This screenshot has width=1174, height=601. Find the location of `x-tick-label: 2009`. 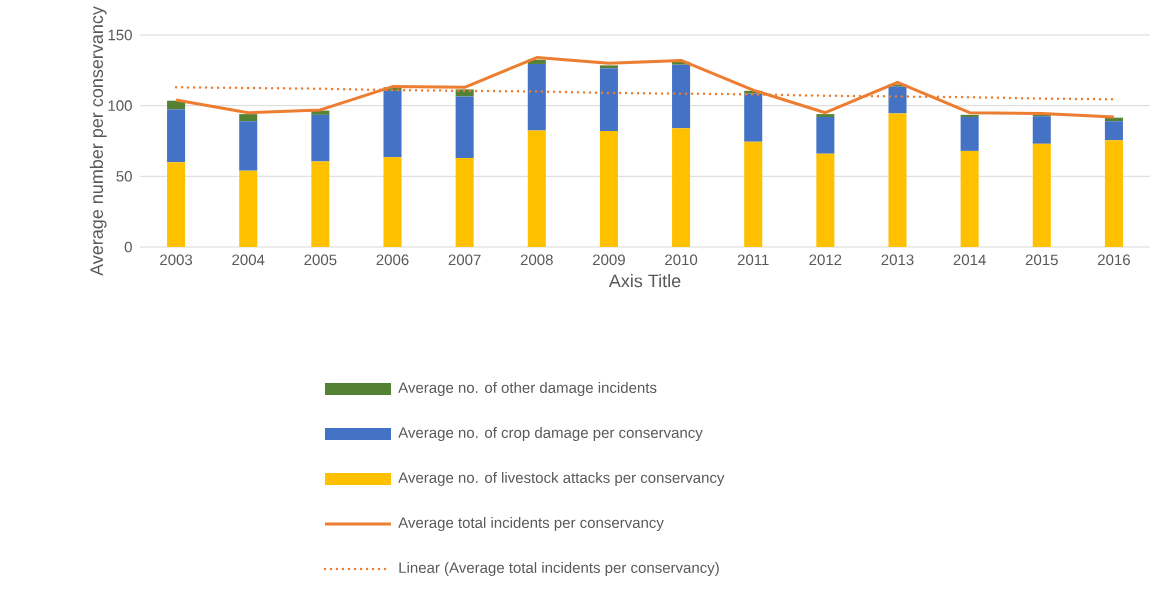

x-tick-label: 2009 is located at coordinates (609, 260).